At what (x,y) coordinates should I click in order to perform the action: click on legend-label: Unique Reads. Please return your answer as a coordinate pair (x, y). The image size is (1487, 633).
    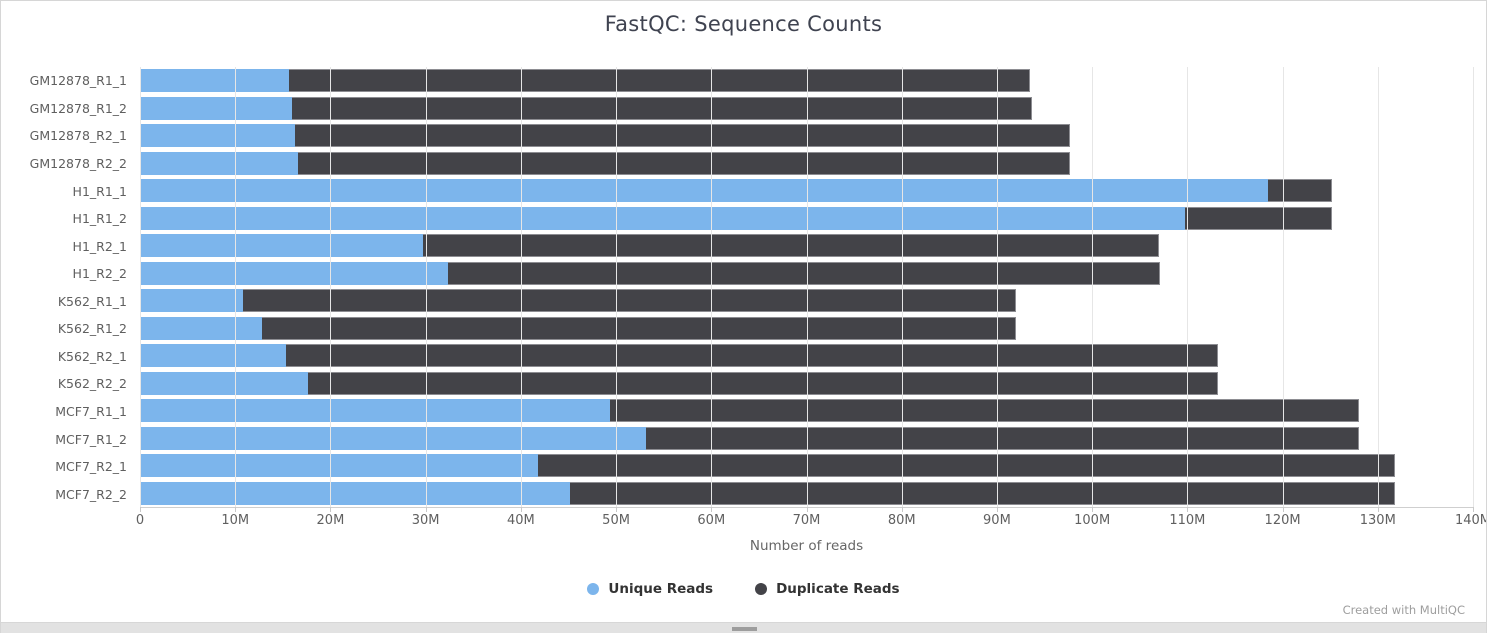
    Looking at the image, I should click on (661, 589).